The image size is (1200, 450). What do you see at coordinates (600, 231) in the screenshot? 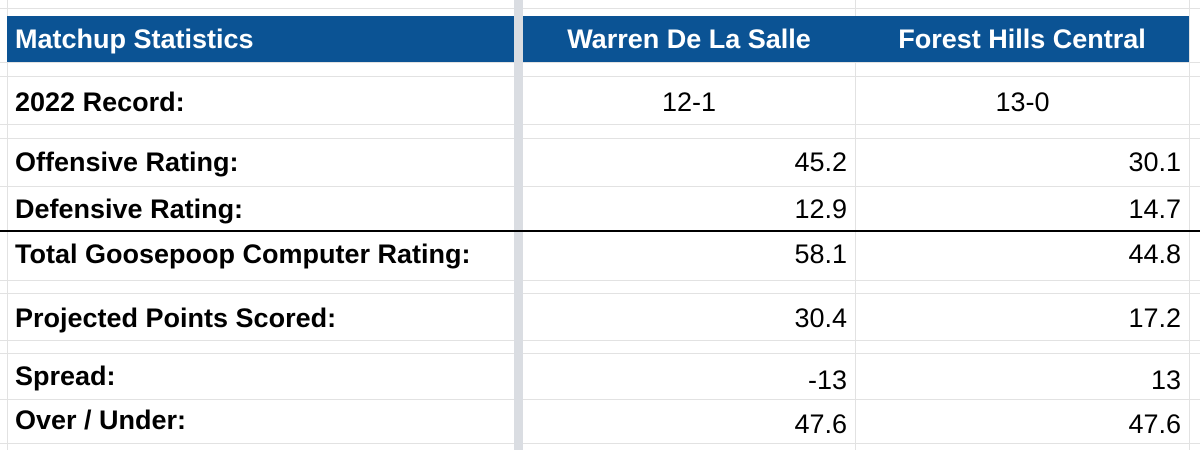
I see `total-border-line` at bounding box center [600, 231].